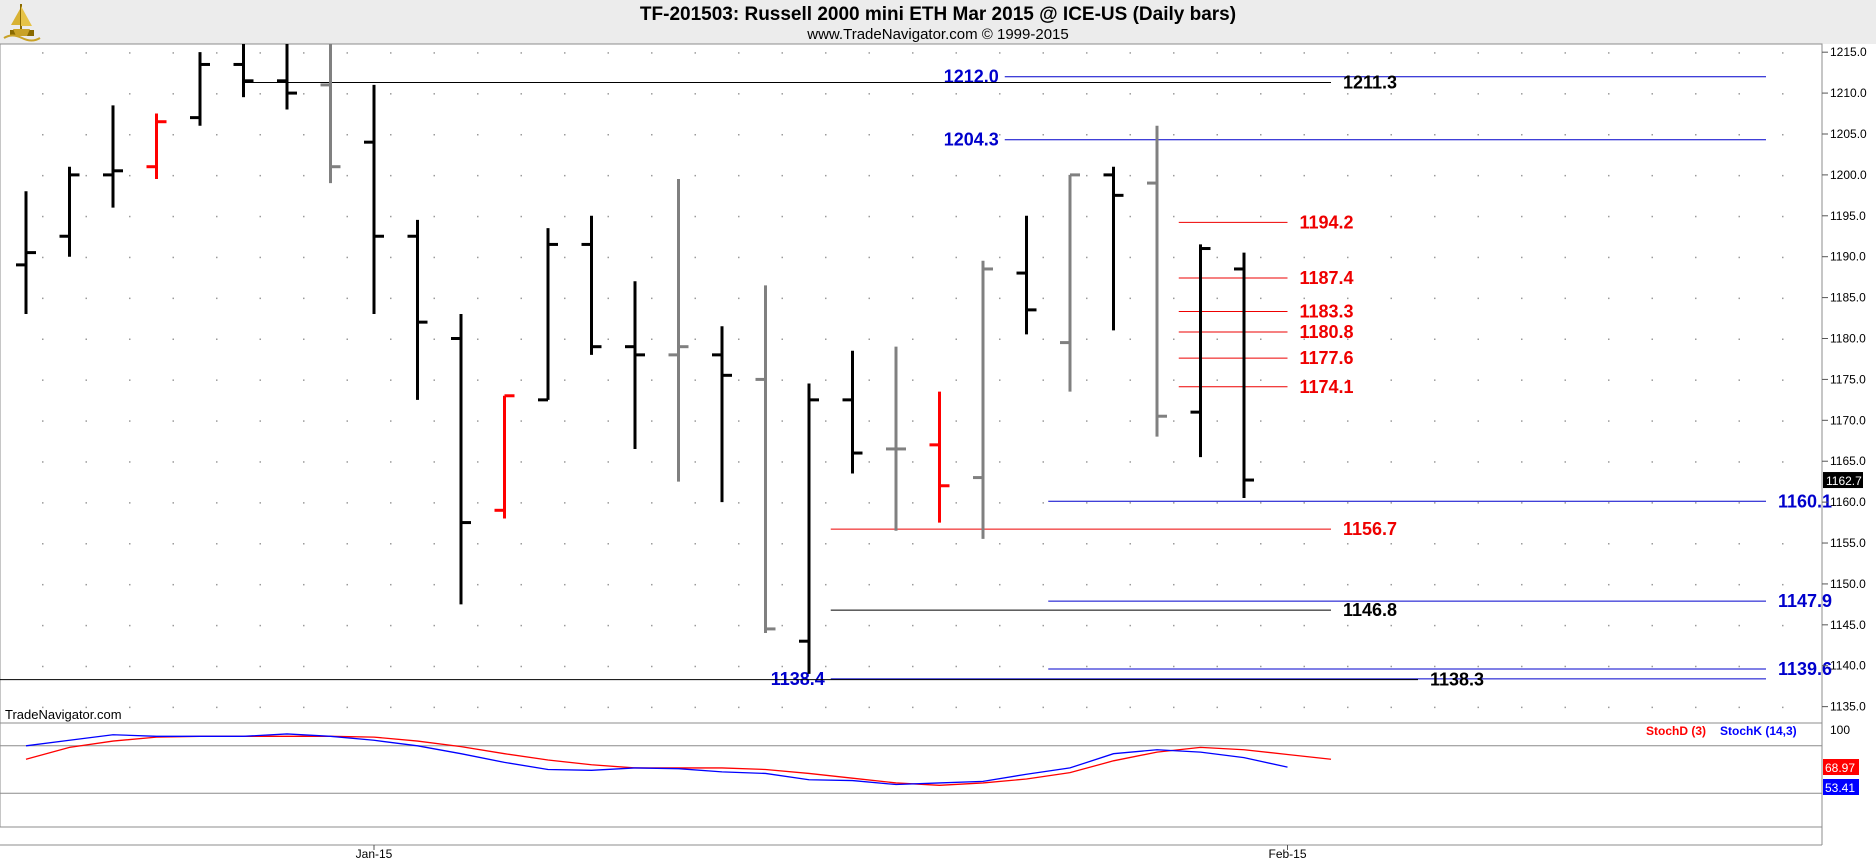 The height and width of the screenshot is (863, 1876). Describe the element at coordinates (374, 854) in the screenshot. I see `time-axis-label: Jan-15` at that location.